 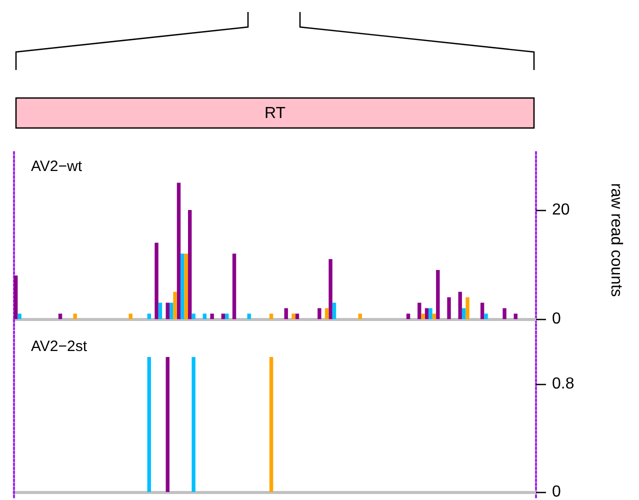 I want to click on y-axis-title: raw read counts, so click(x=616, y=240).